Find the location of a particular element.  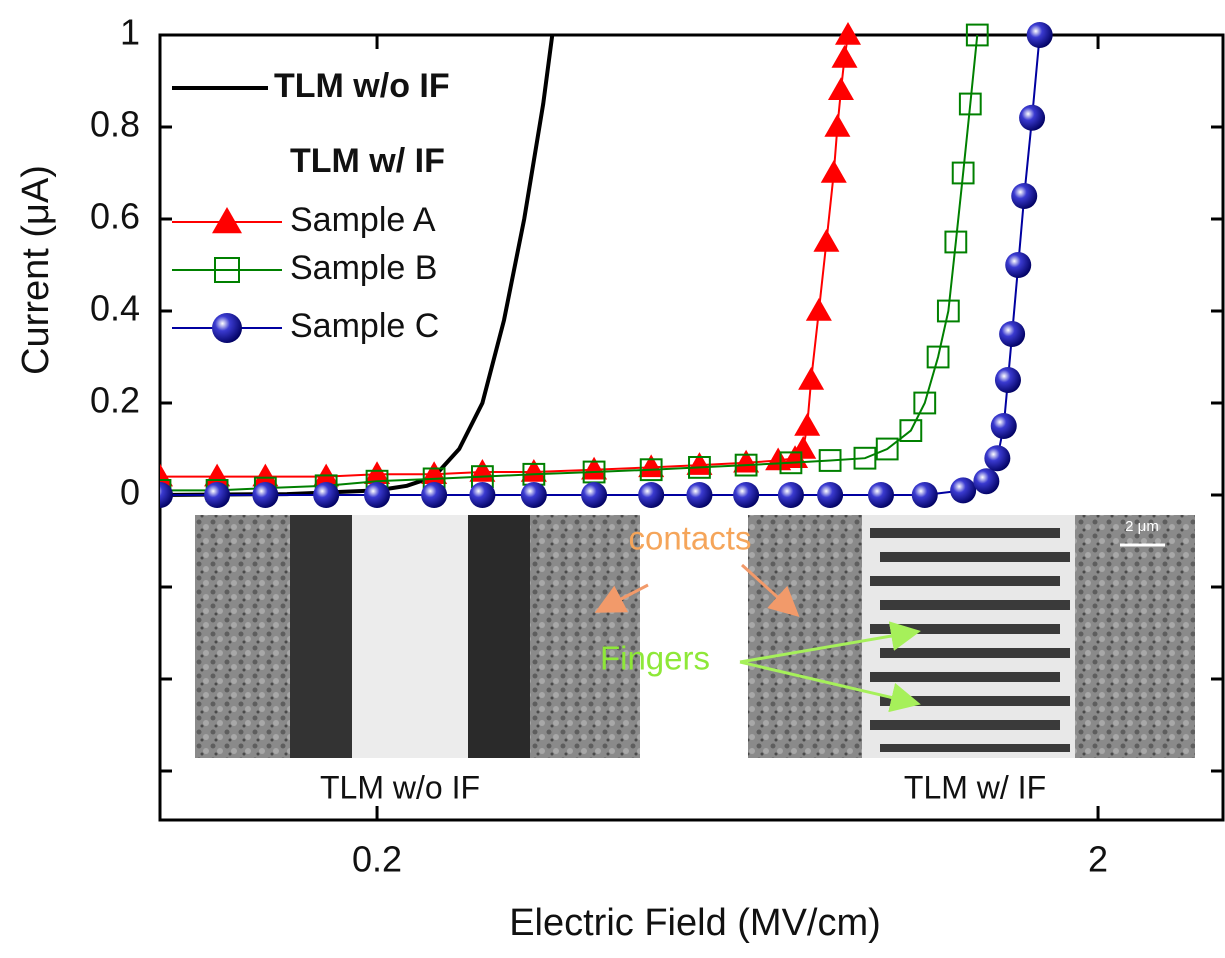

x-tick-label: 2 is located at coordinates (1098, 859).